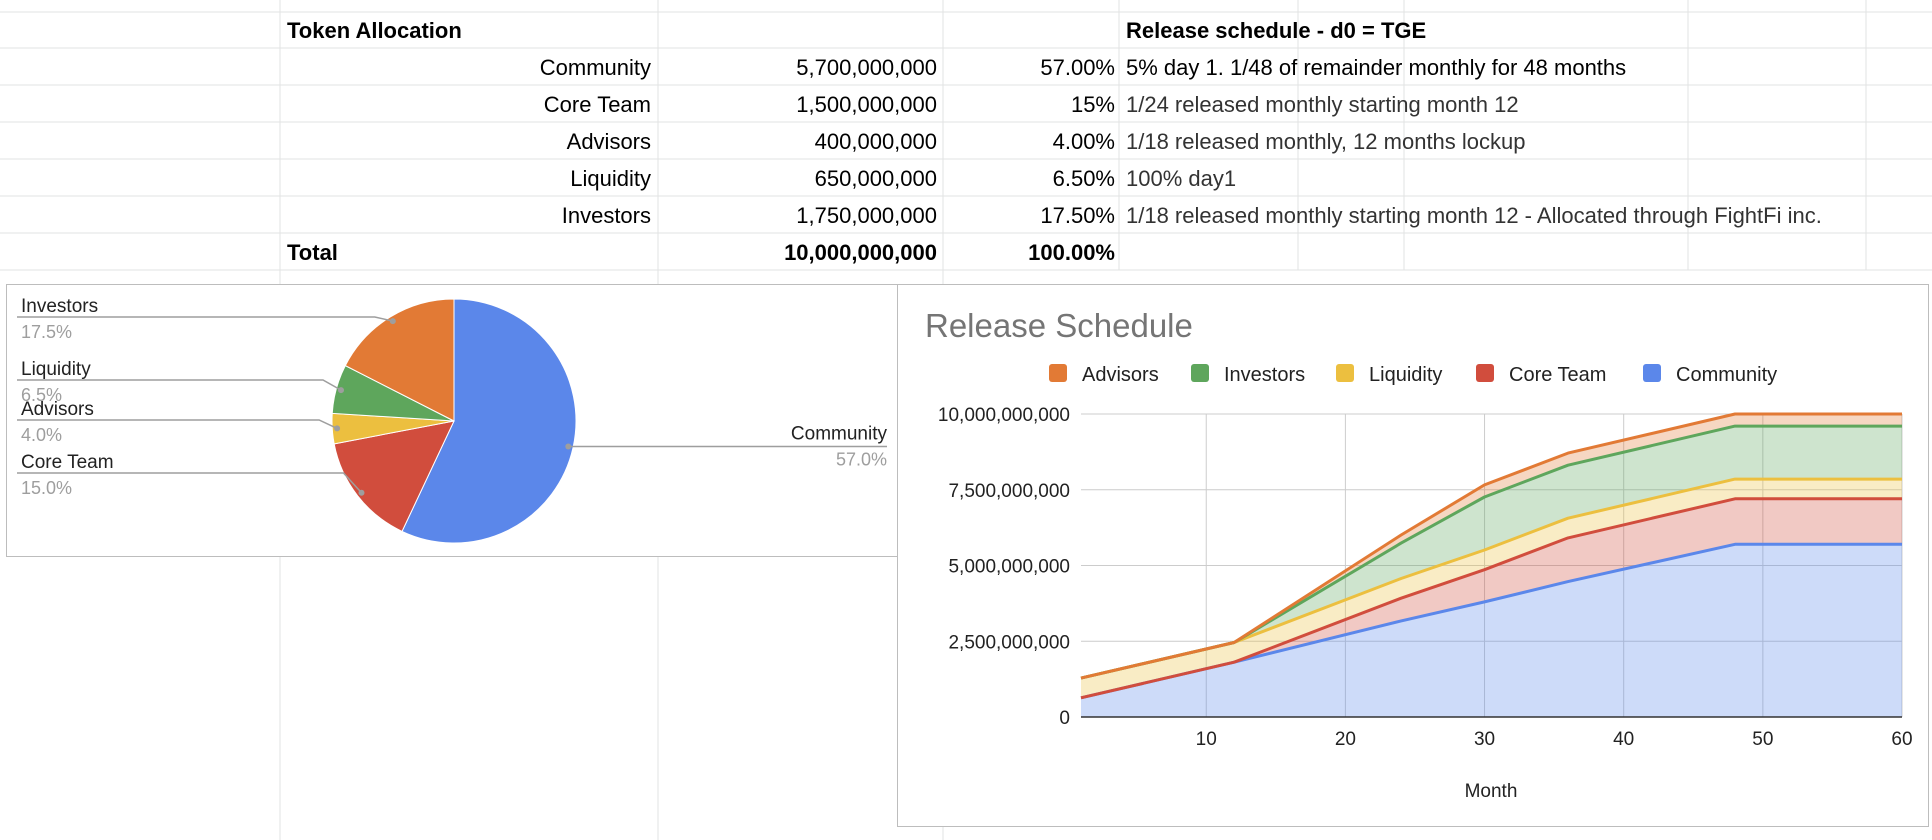  What do you see at coordinates (1276, 30) in the screenshot?
I see `release-schedule-header: Release schedule - d0 = TGE` at bounding box center [1276, 30].